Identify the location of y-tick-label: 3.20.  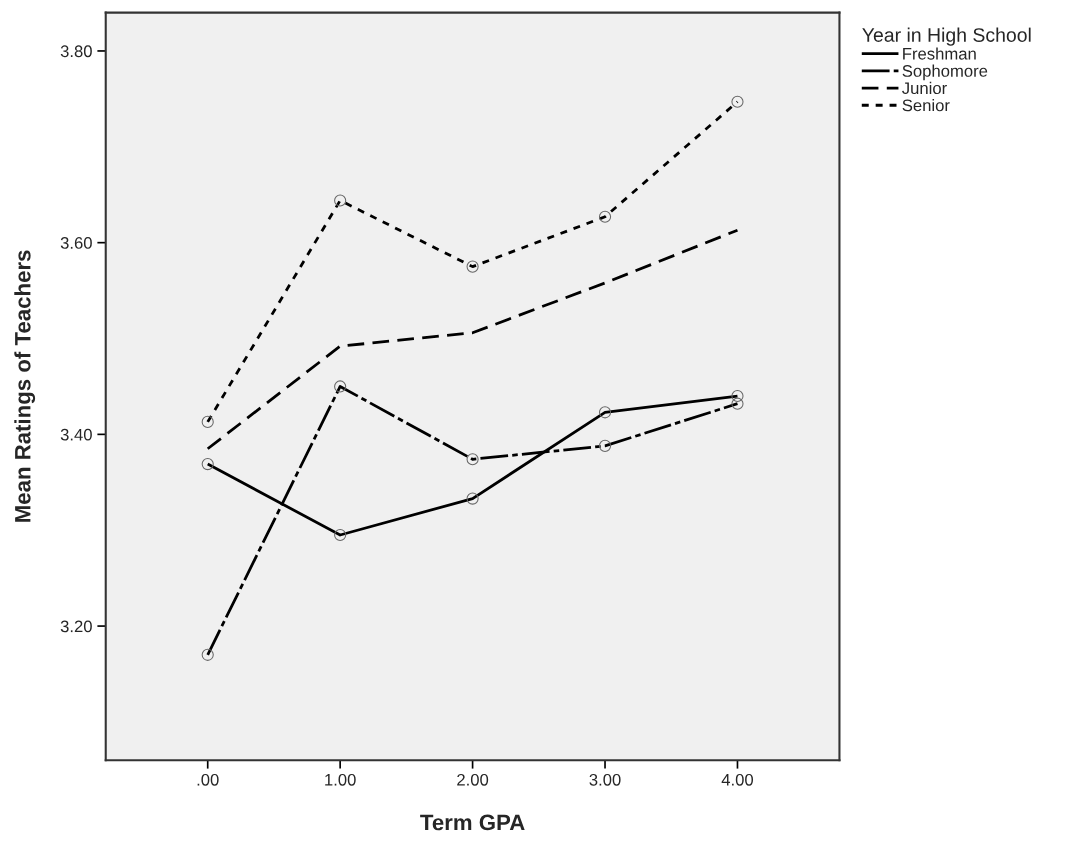
(76, 626).